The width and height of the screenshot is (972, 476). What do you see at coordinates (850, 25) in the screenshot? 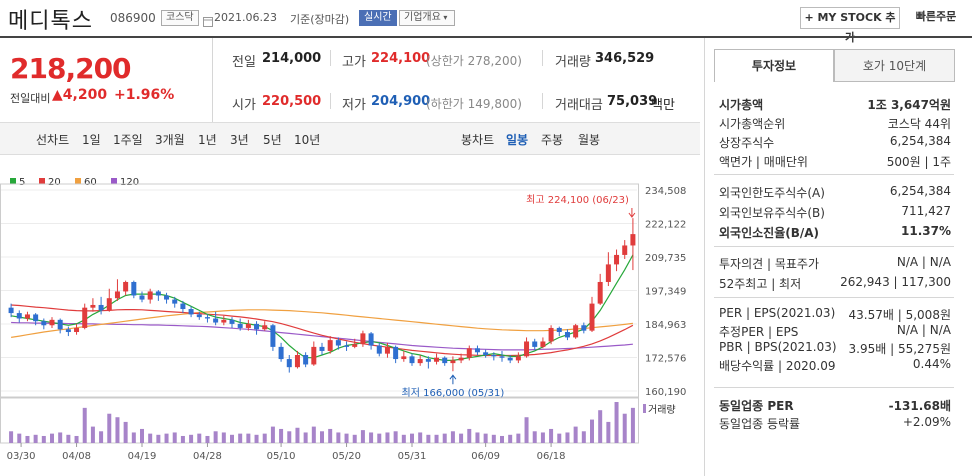
I see `my-stock-add-button: + MY STOCK 추가` at bounding box center [850, 25].